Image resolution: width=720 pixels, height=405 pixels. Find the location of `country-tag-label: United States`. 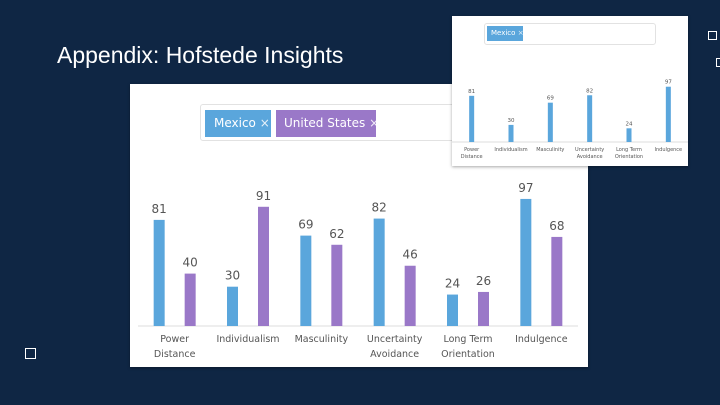

country-tag-label: United States is located at coordinates (325, 123).